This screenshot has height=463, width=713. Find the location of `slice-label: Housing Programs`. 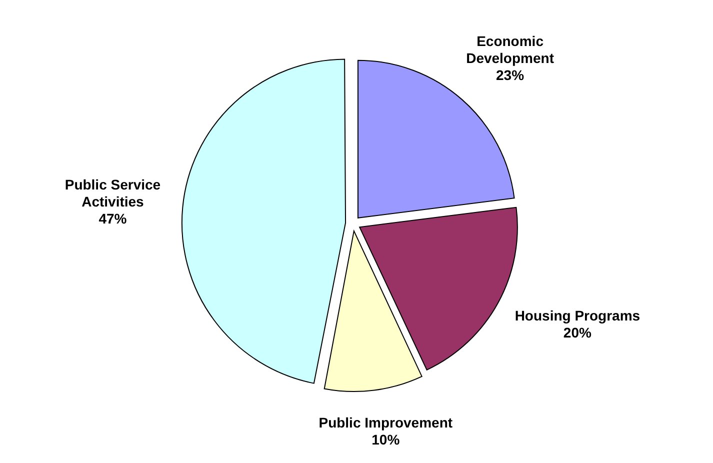

slice-label: Housing Programs is located at coordinates (577, 315).